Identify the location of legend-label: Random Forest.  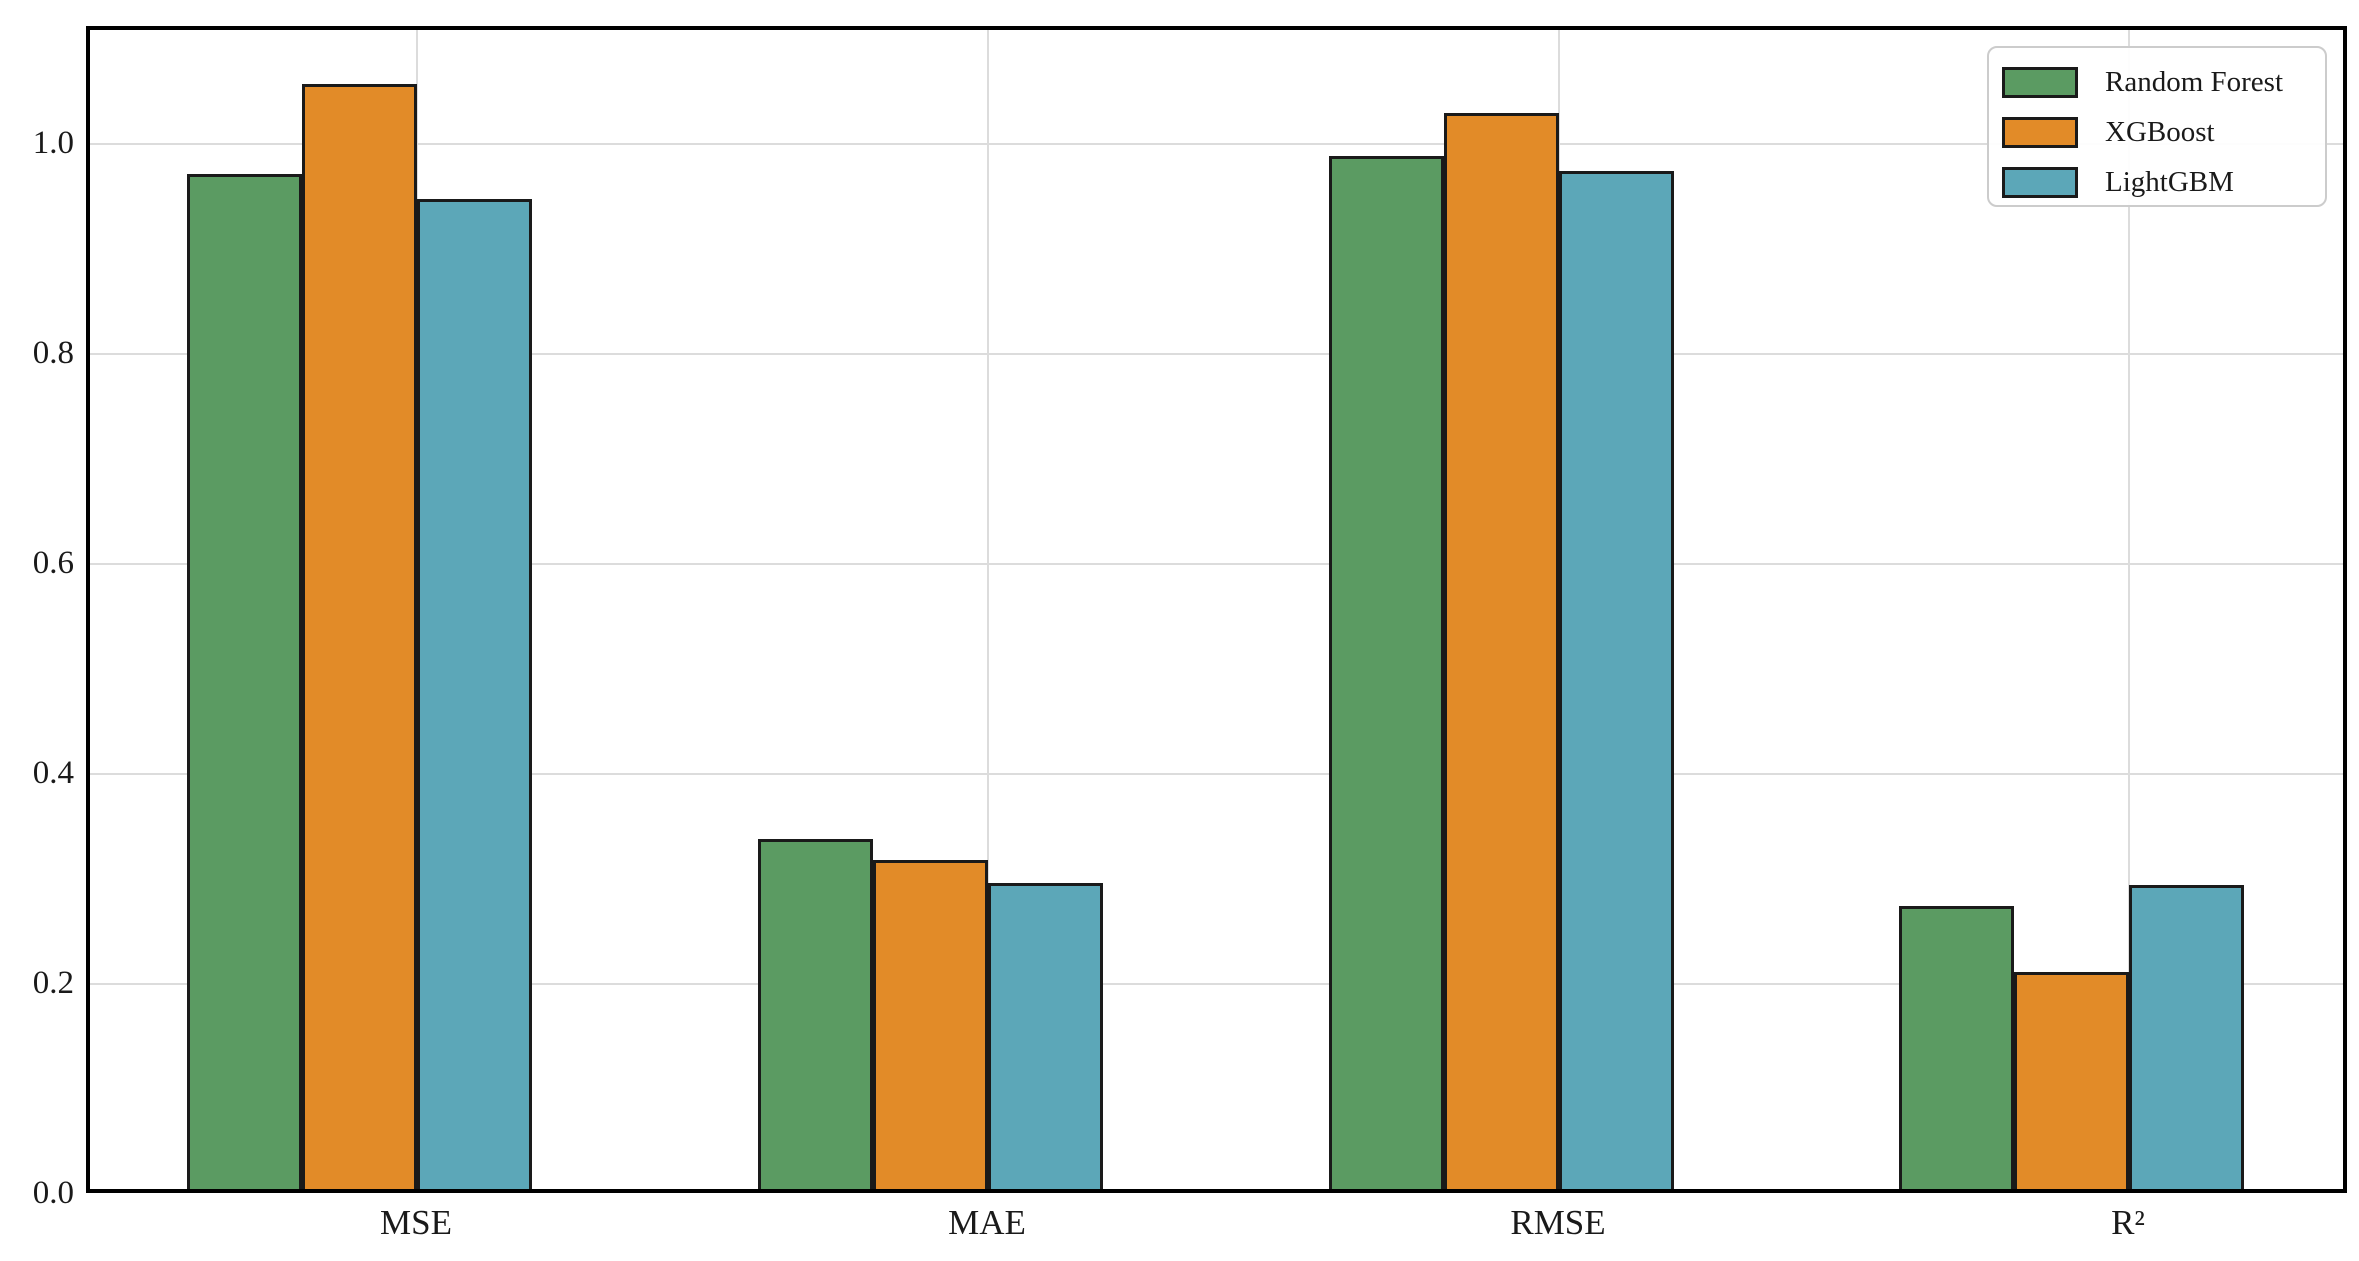
(2194, 81).